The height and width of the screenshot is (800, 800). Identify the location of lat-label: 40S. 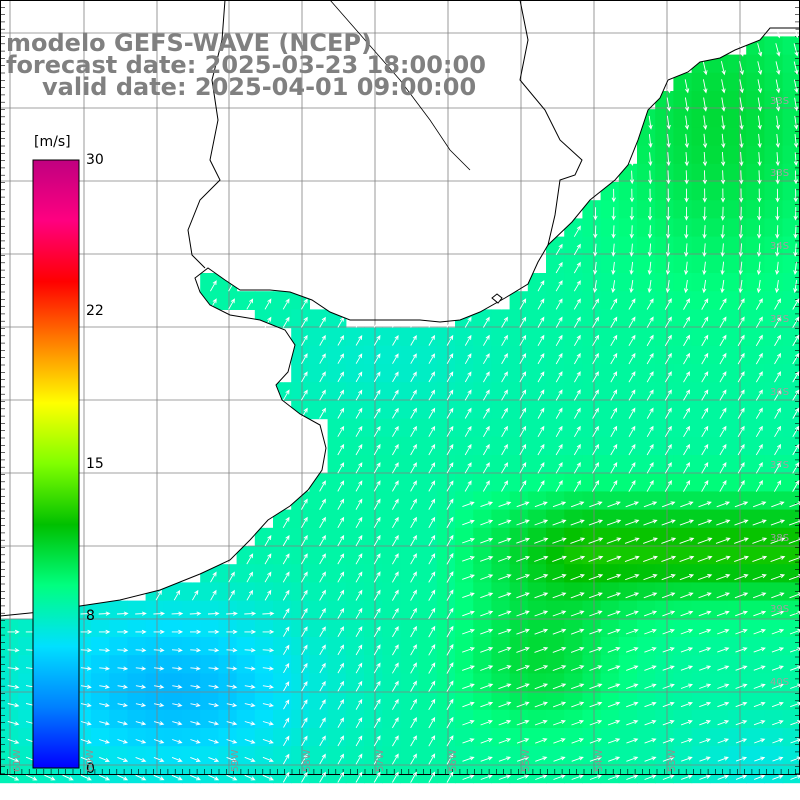
(780, 682).